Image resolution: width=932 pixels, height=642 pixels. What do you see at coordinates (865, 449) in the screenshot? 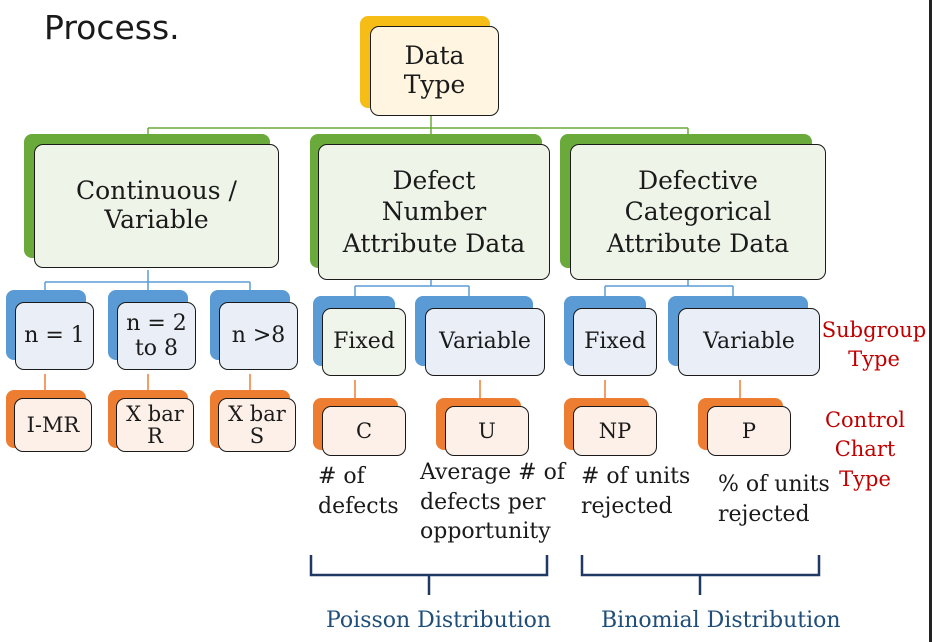
I see `control-chart-type-label: Control Chart Type` at bounding box center [865, 449].